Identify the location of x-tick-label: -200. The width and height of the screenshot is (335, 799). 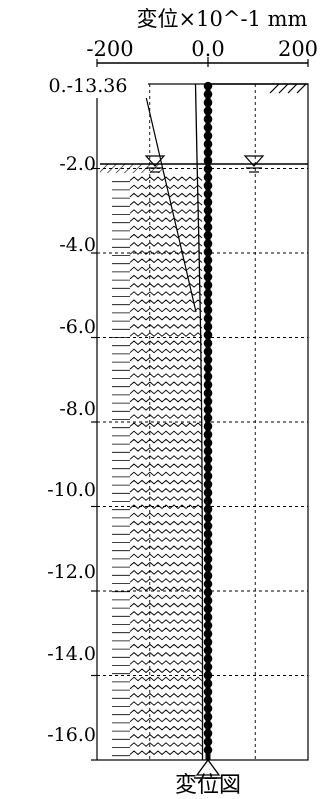
(109, 49).